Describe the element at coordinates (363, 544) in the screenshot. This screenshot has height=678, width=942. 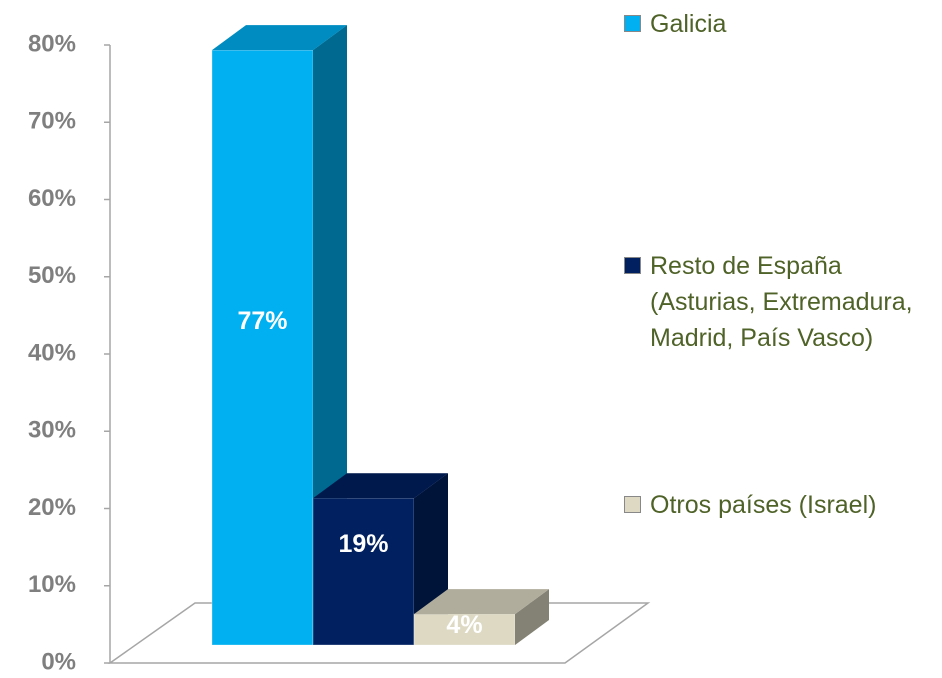
I see `value-label: 19%` at that location.